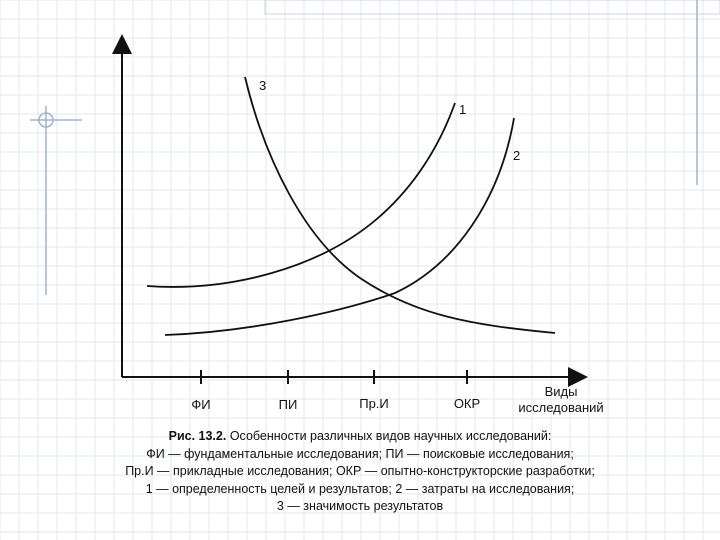  Describe the element at coordinates (301, 195) in the screenshot. I see `curve-1-certainty` at that location.